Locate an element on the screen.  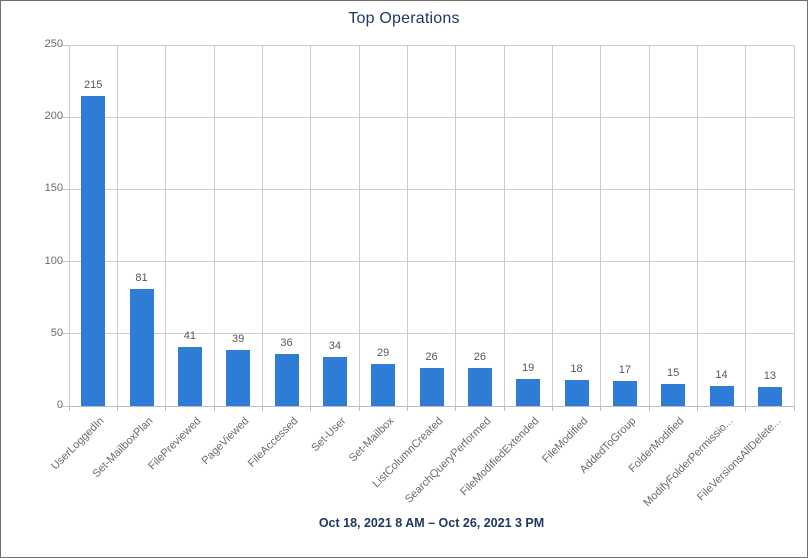
bar-value-label: 39 is located at coordinates (238, 338).